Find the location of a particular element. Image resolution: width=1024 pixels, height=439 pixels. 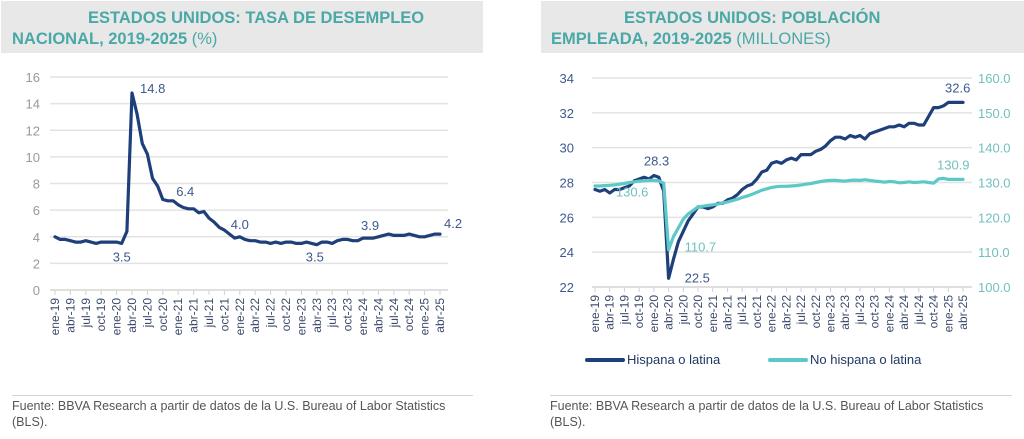

y-right-tick-label: 100.0 is located at coordinates (994, 287).